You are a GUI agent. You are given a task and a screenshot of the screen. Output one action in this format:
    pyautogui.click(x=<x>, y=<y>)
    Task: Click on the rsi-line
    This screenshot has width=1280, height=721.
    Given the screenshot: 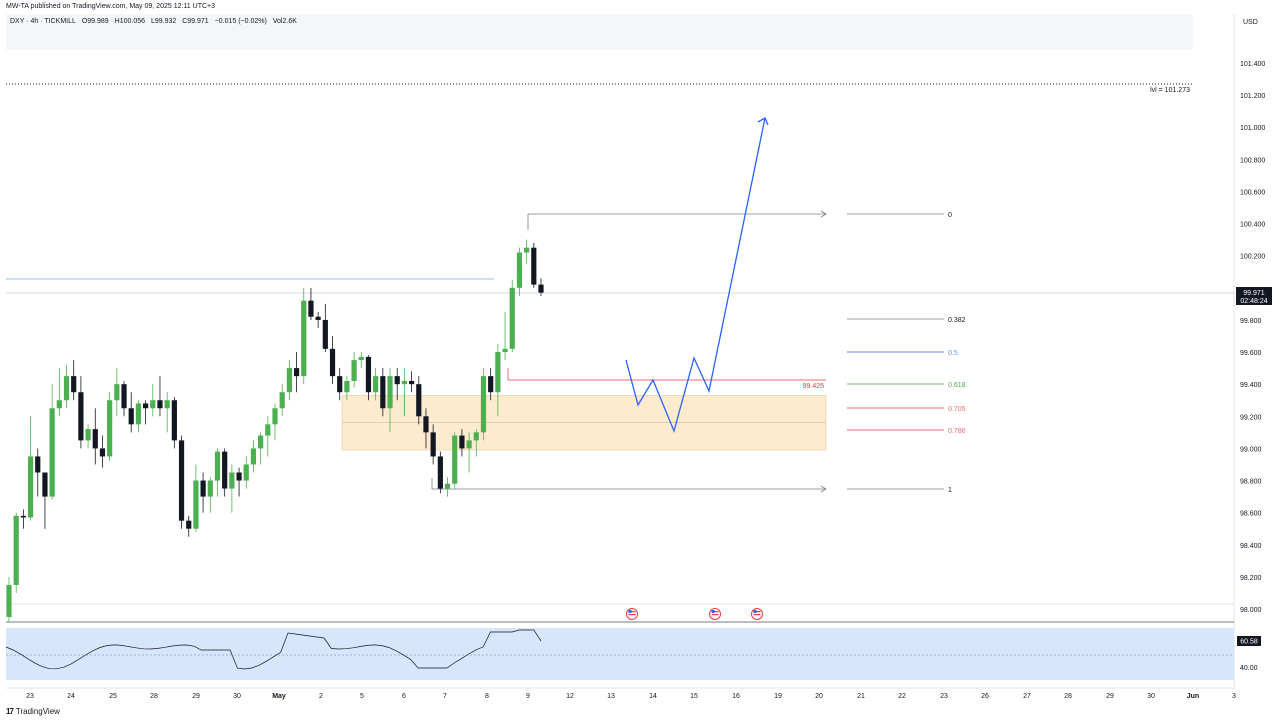 What is the action you would take?
    pyautogui.click(x=273, y=649)
    